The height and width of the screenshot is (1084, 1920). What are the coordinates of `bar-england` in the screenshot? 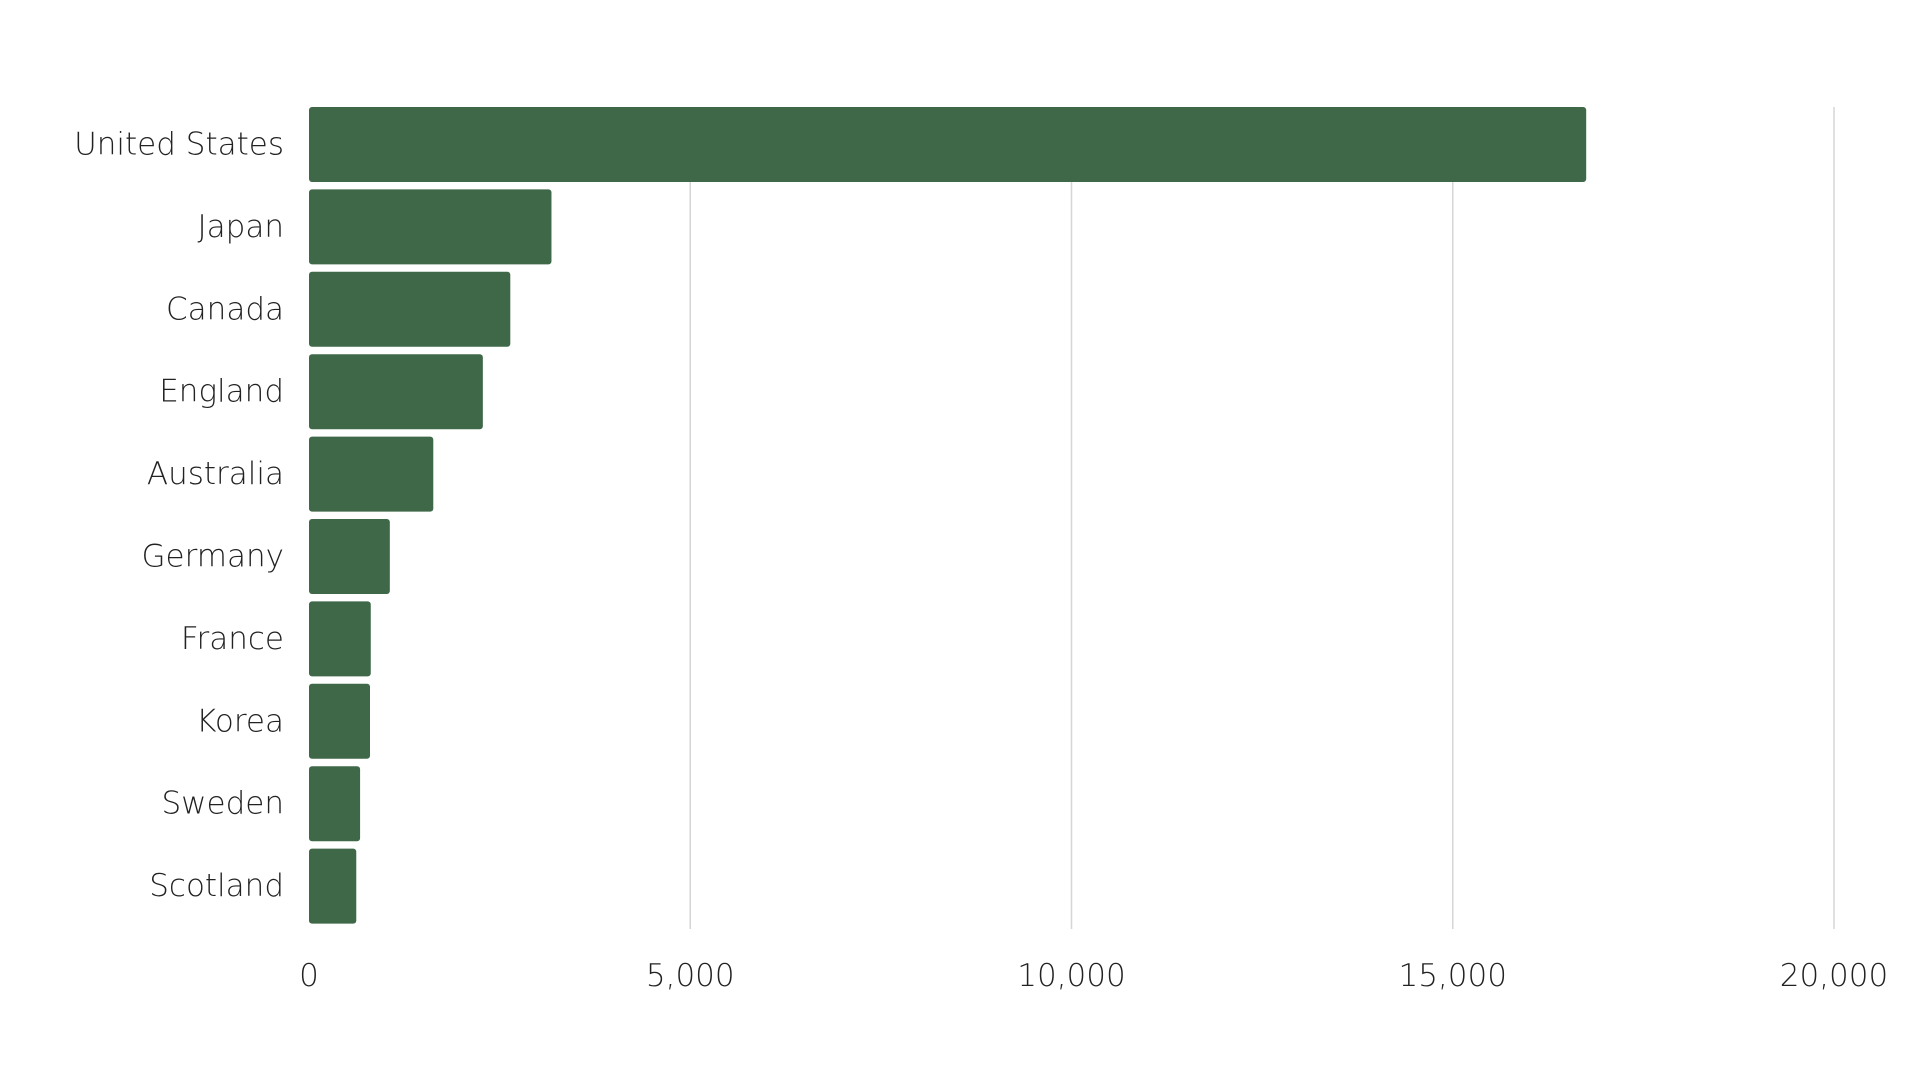 It's located at (396, 392).